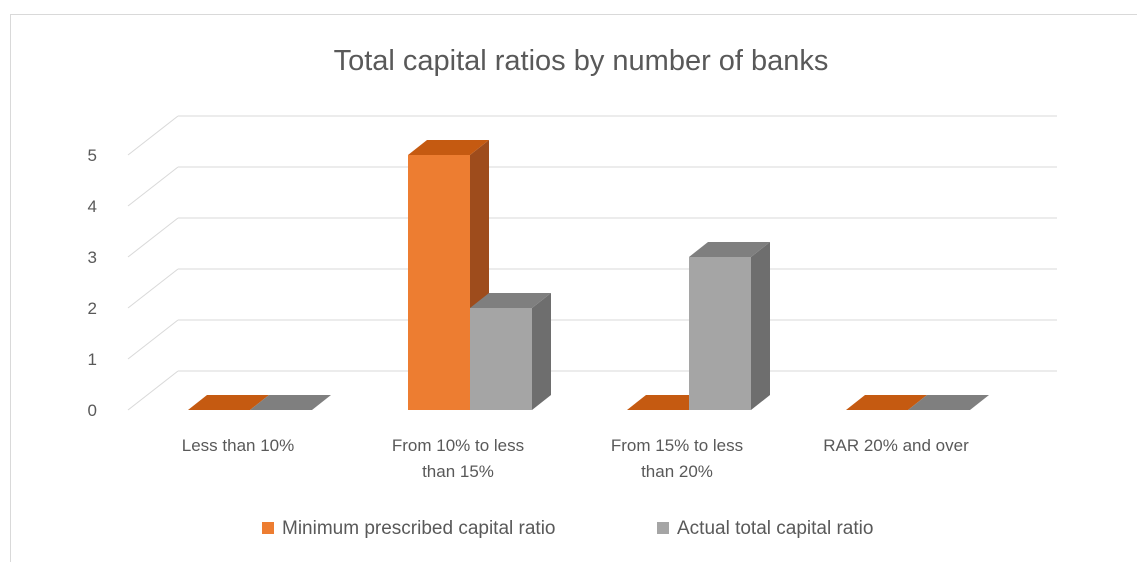 The image size is (1137, 562). I want to click on legend-item: Actual total capital ratio, so click(765, 528).